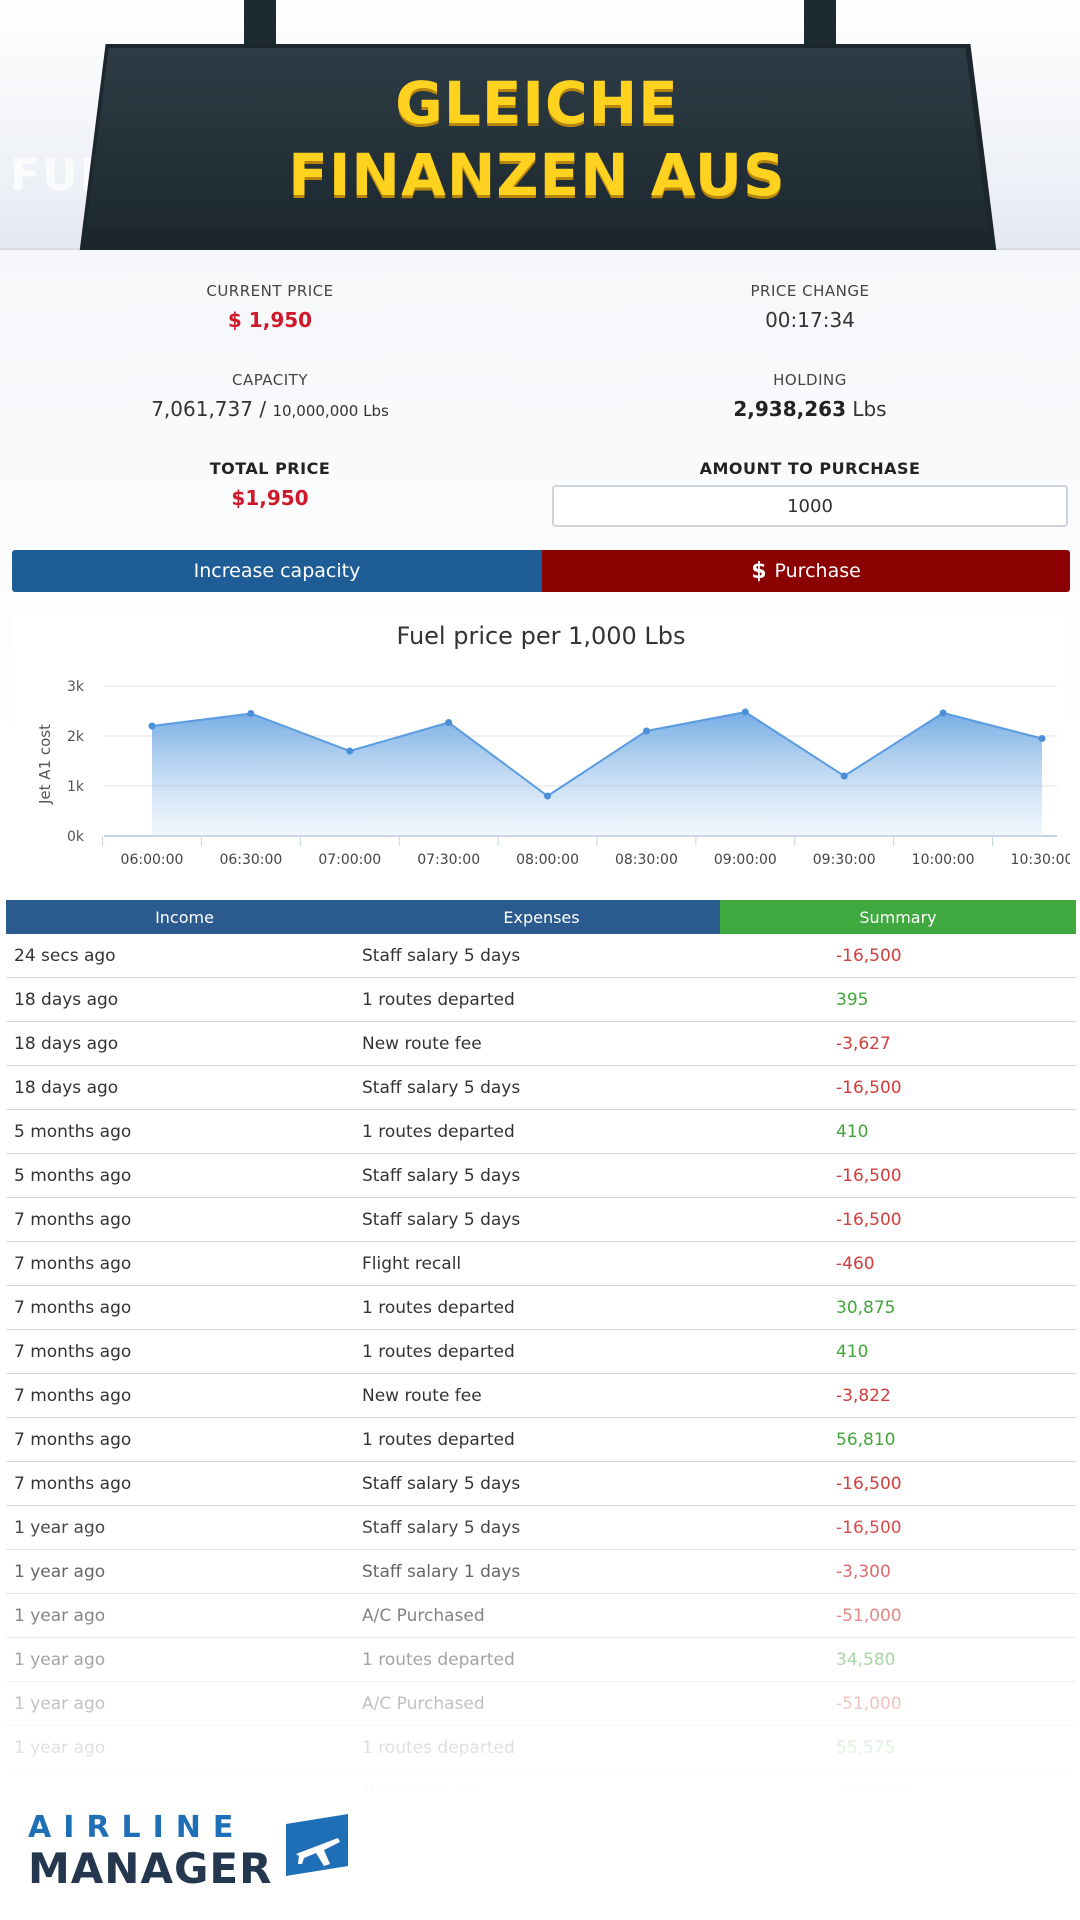 The width and height of the screenshot is (1080, 1920). I want to click on chart-y-tick-label: 1k, so click(76, 787).